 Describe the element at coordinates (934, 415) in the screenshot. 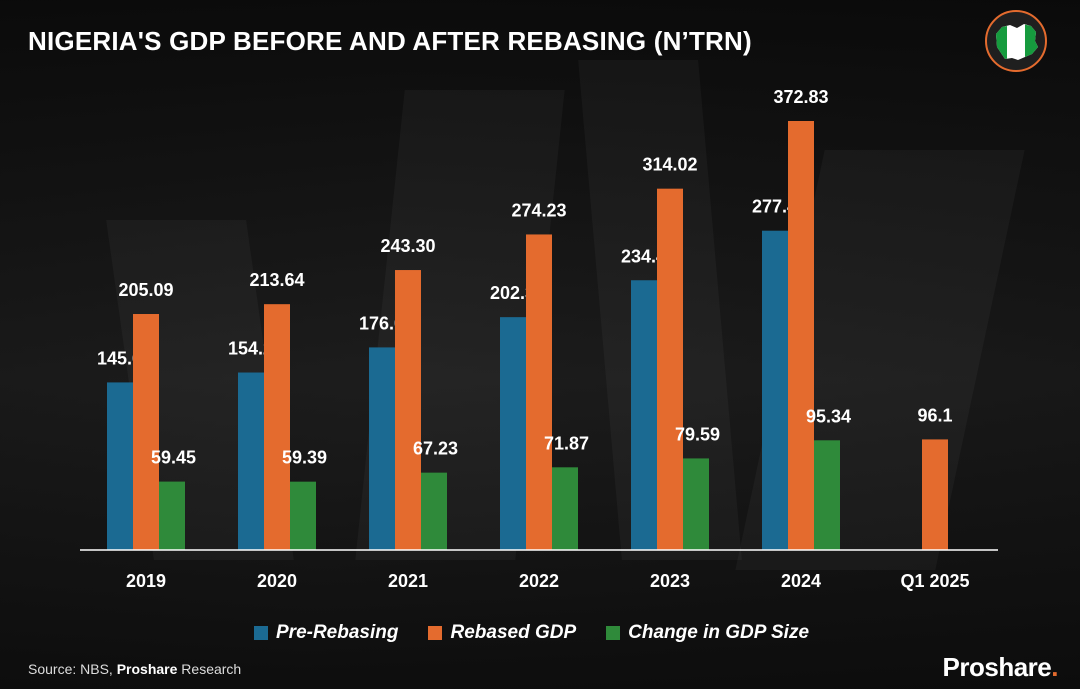

I see `data-label-rebased-gdp-q1-2025: 96.1` at that location.